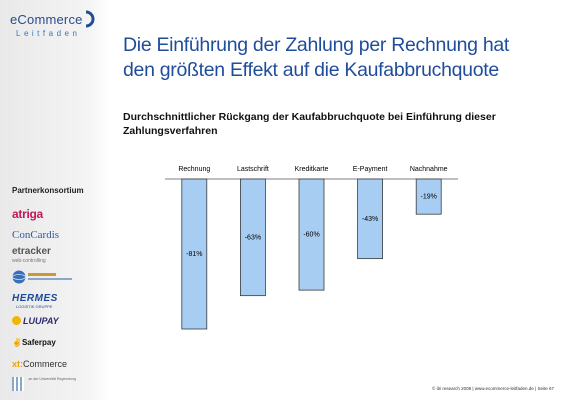 The image size is (566, 400). What do you see at coordinates (48, 190) in the screenshot?
I see `partner-heading: Partnerkonsortium` at bounding box center [48, 190].